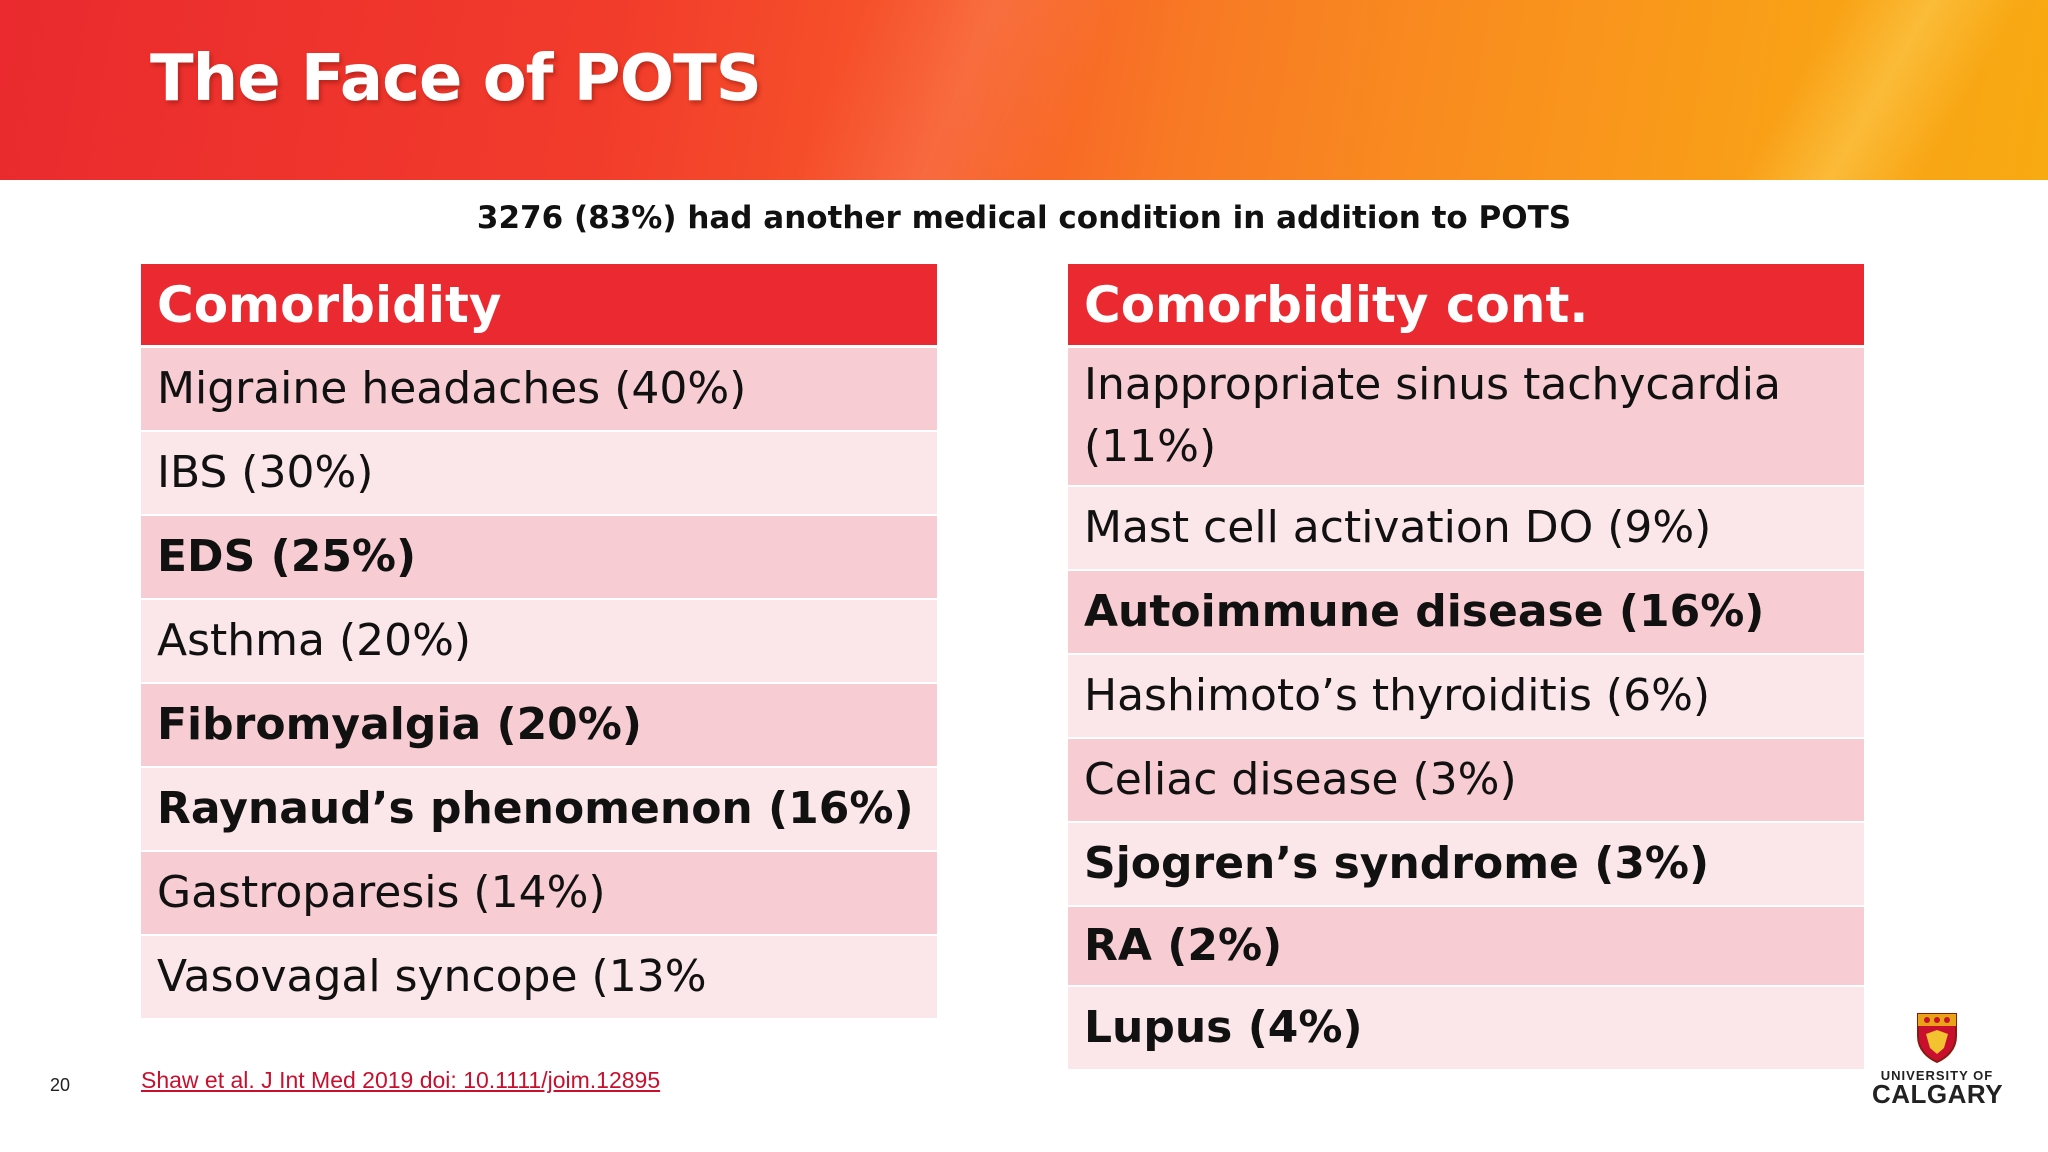  I want to click on table-row: Asthma (20%), so click(539, 642).